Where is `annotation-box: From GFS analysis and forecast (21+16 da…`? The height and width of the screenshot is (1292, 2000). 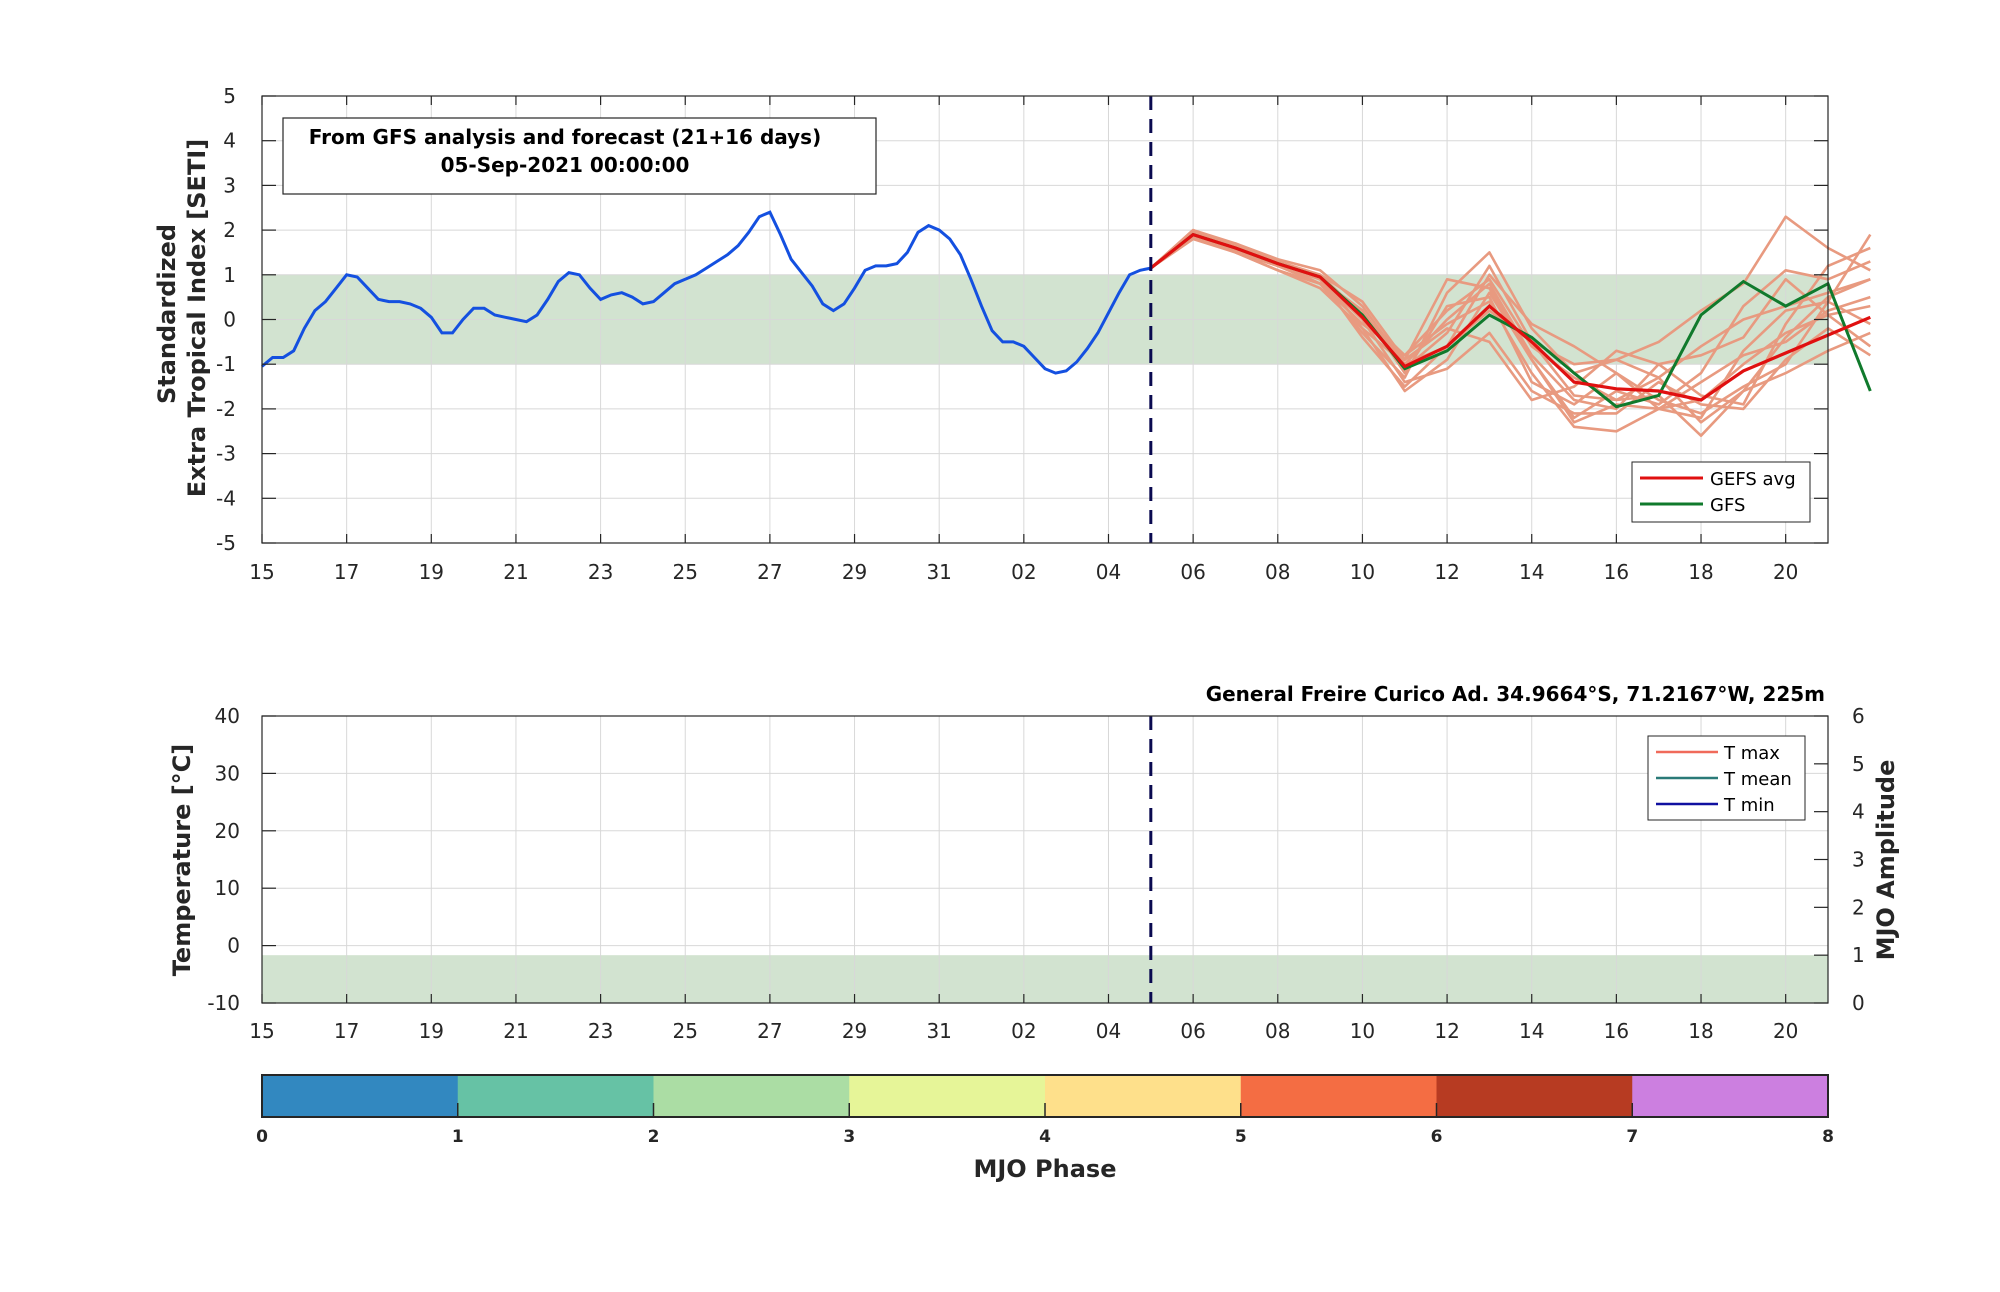 annotation-box: From GFS analysis and forecast (21+16 da… is located at coordinates (579, 156).